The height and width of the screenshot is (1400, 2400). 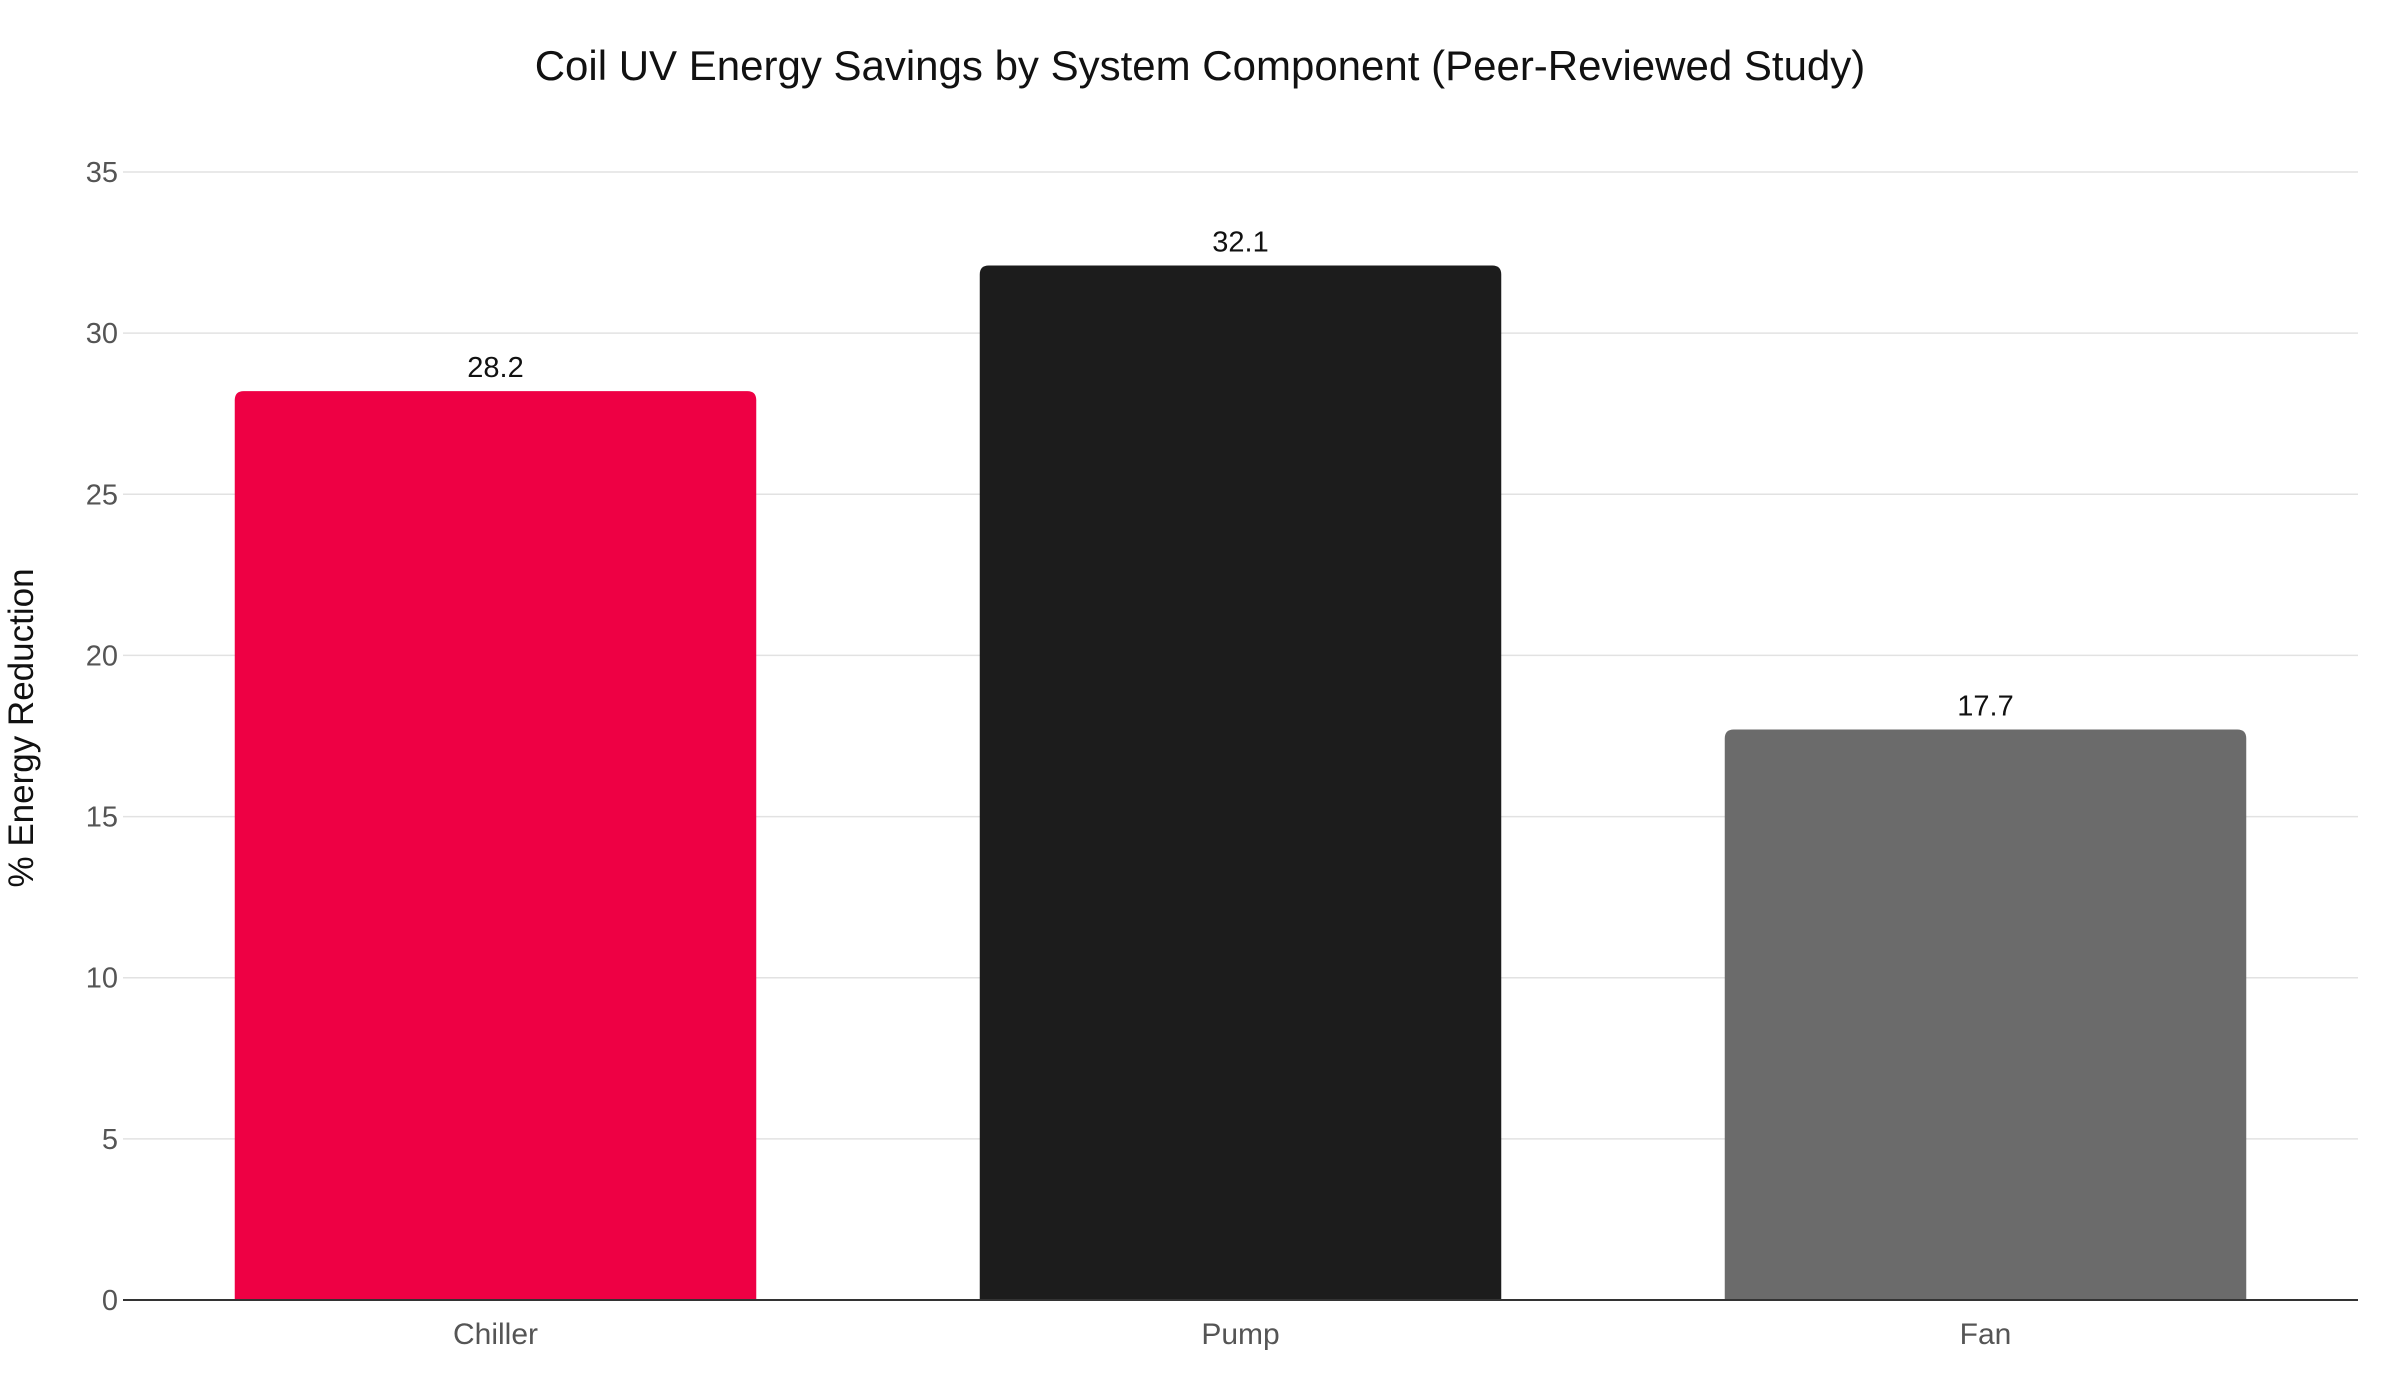 What do you see at coordinates (1240, 242) in the screenshot?
I see `data-label: 32.1` at bounding box center [1240, 242].